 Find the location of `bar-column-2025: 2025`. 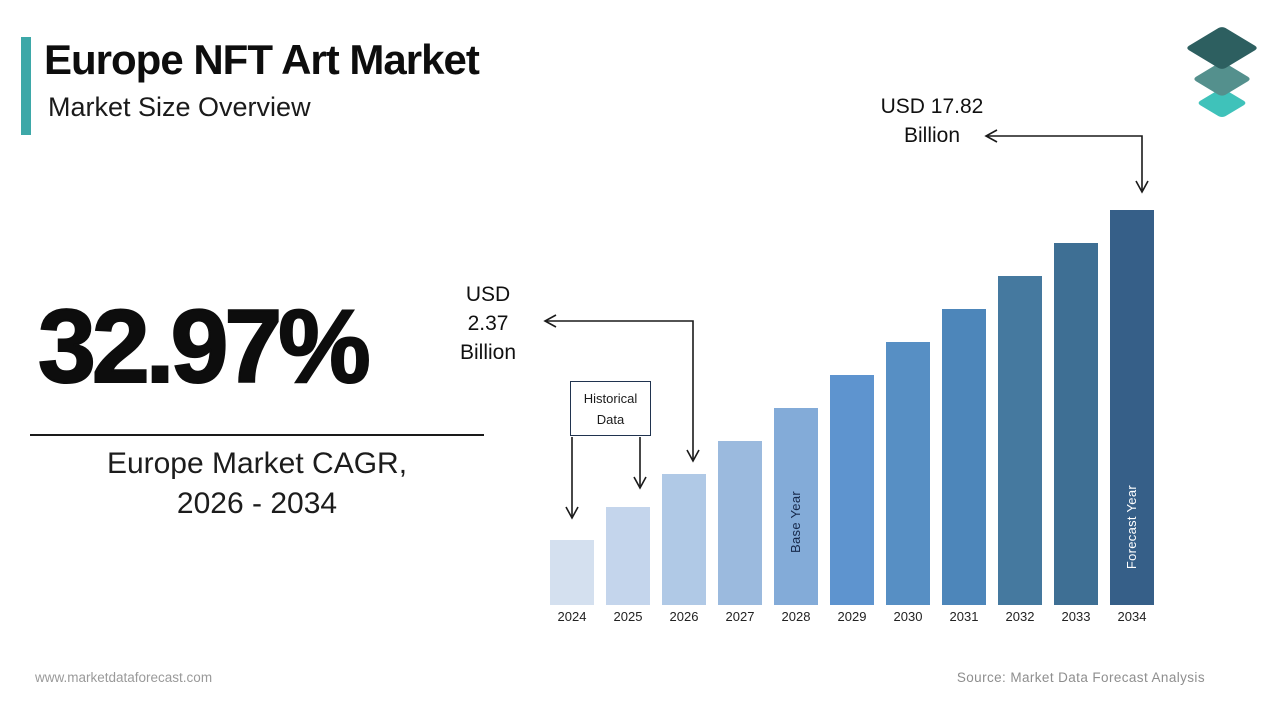

bar-column-2025: 2025 is located at coordinates (628, 417).